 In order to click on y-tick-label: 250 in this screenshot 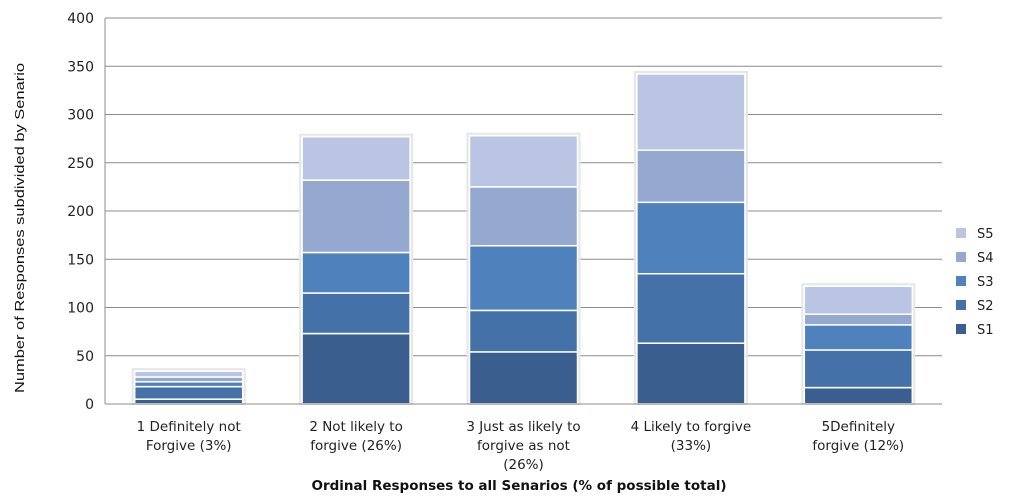, I will do `click(80, 164)`.